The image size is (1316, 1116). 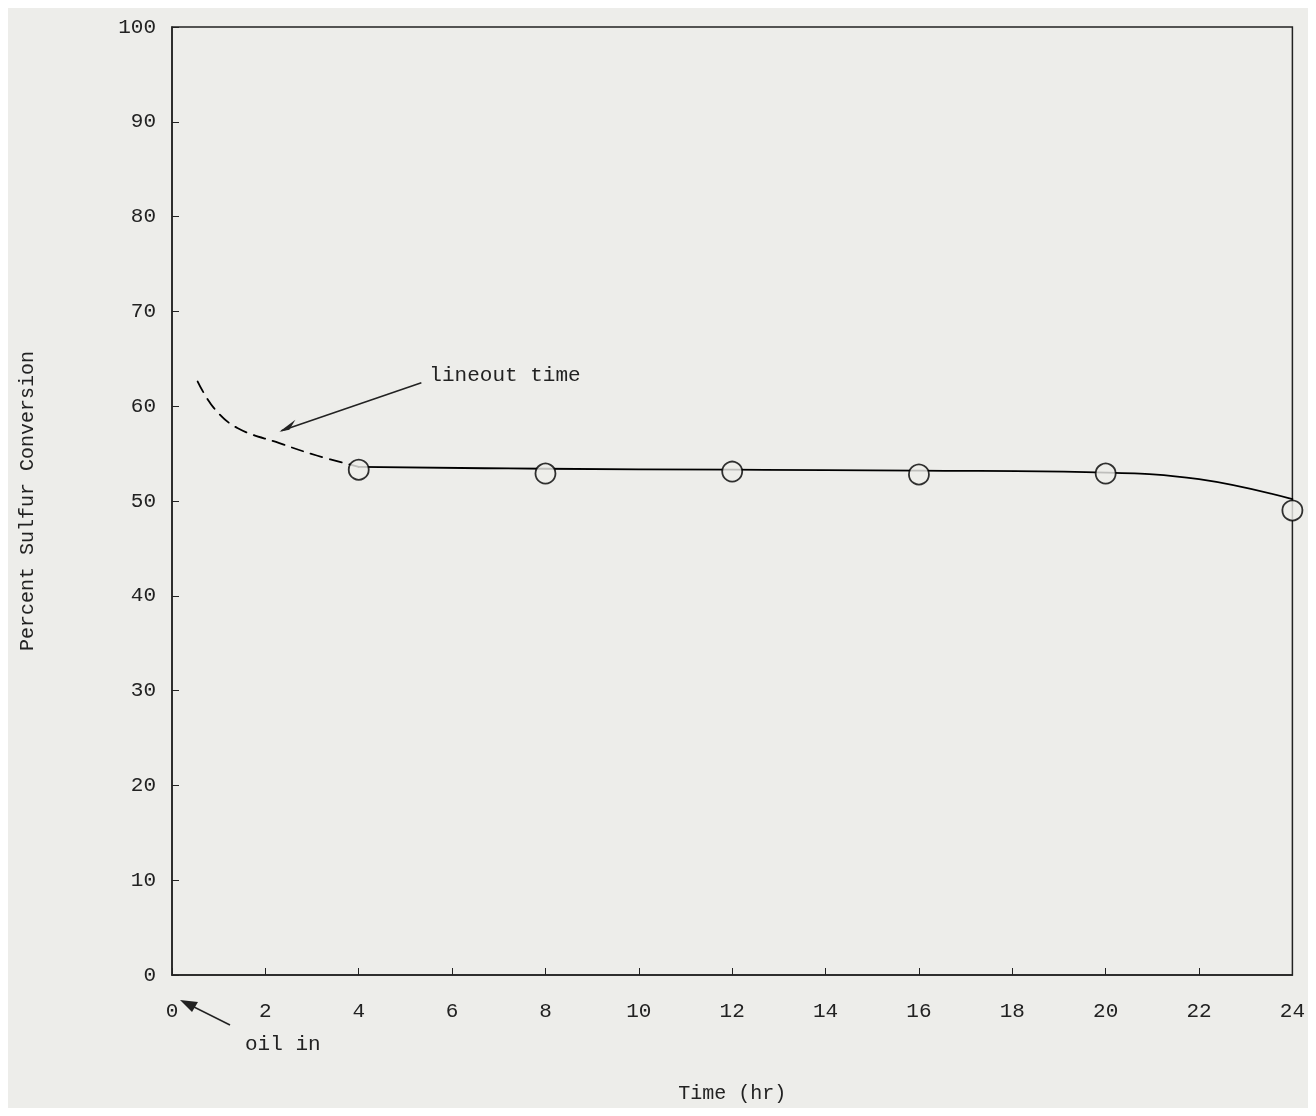 I want to click on x-tick-label: 16, so click(x=919, y=1011).